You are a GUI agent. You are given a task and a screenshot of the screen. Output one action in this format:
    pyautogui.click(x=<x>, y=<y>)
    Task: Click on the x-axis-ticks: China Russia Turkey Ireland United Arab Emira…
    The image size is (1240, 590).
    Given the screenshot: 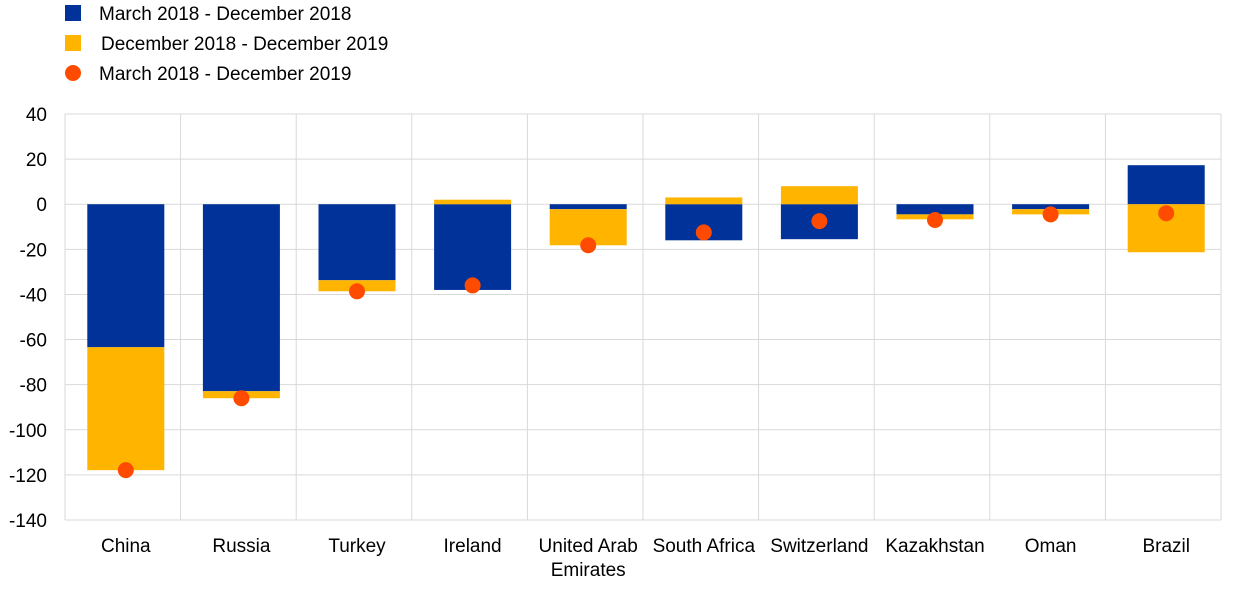 What is the action you would take?
    pyautogui.click(x=645, y=558)
    